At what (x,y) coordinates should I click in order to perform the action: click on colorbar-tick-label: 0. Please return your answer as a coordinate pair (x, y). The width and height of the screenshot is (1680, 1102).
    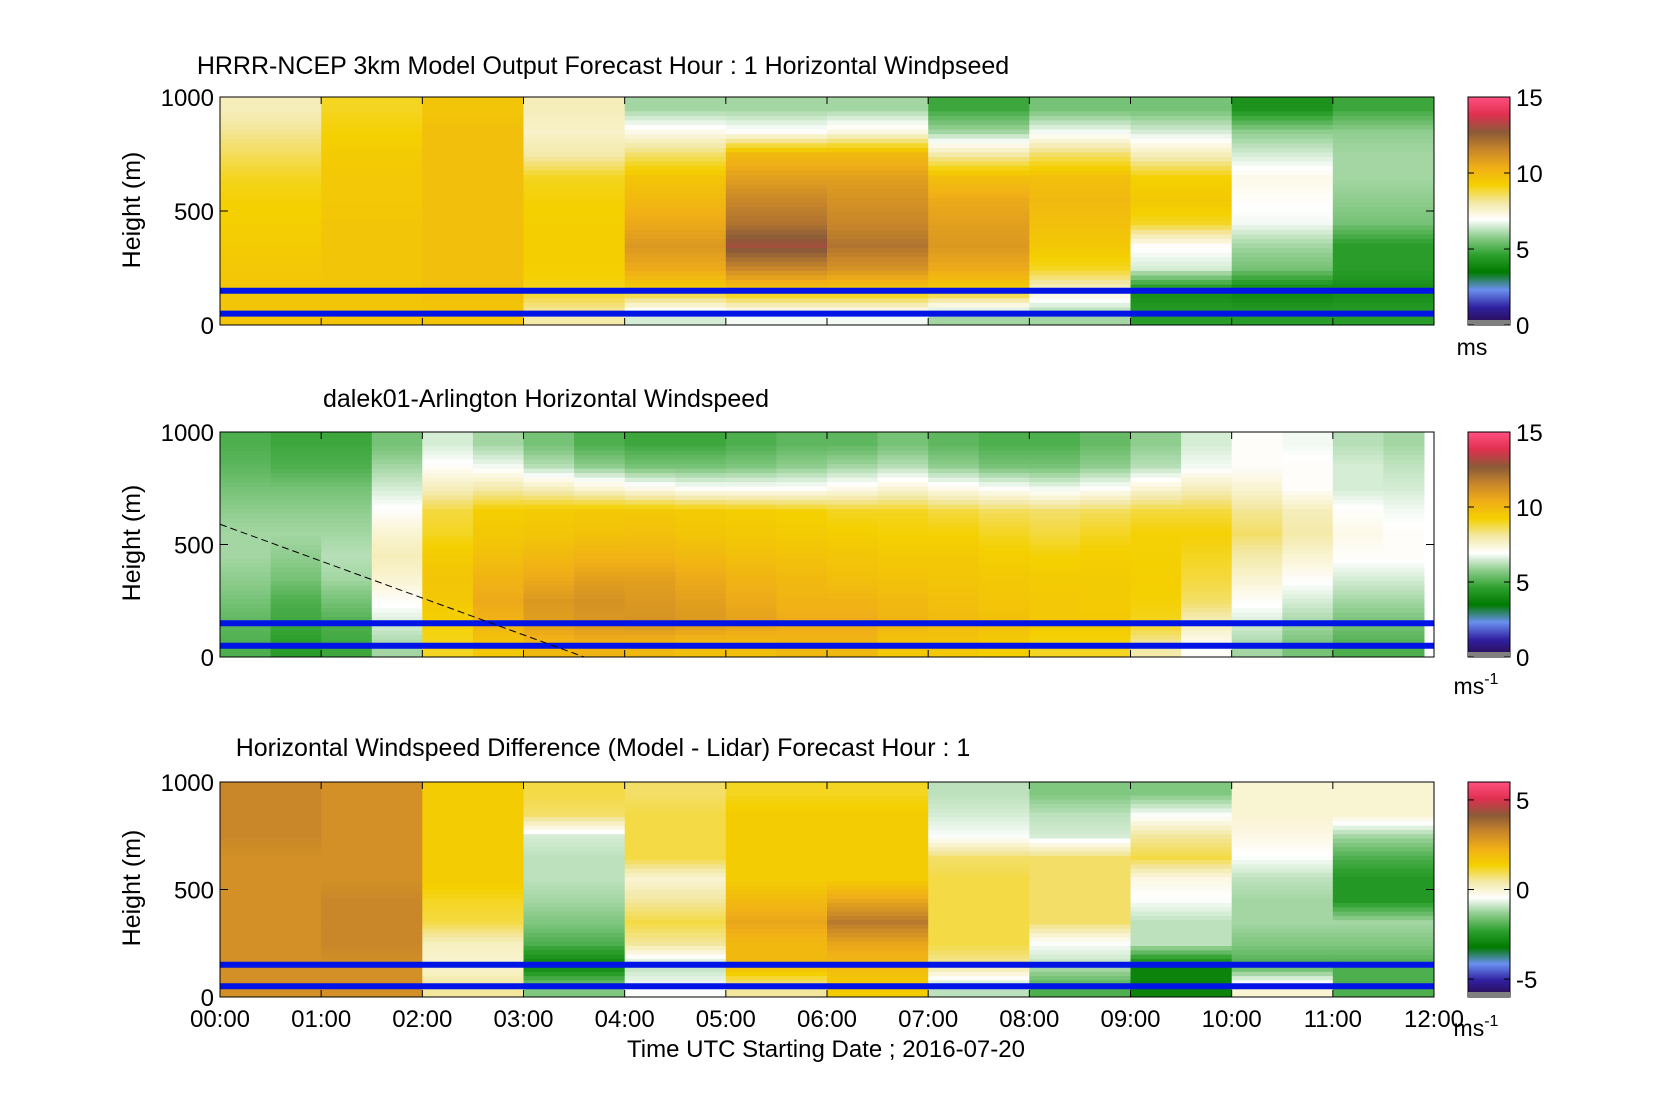
    Looking at the image, I should click on (1522, 326).